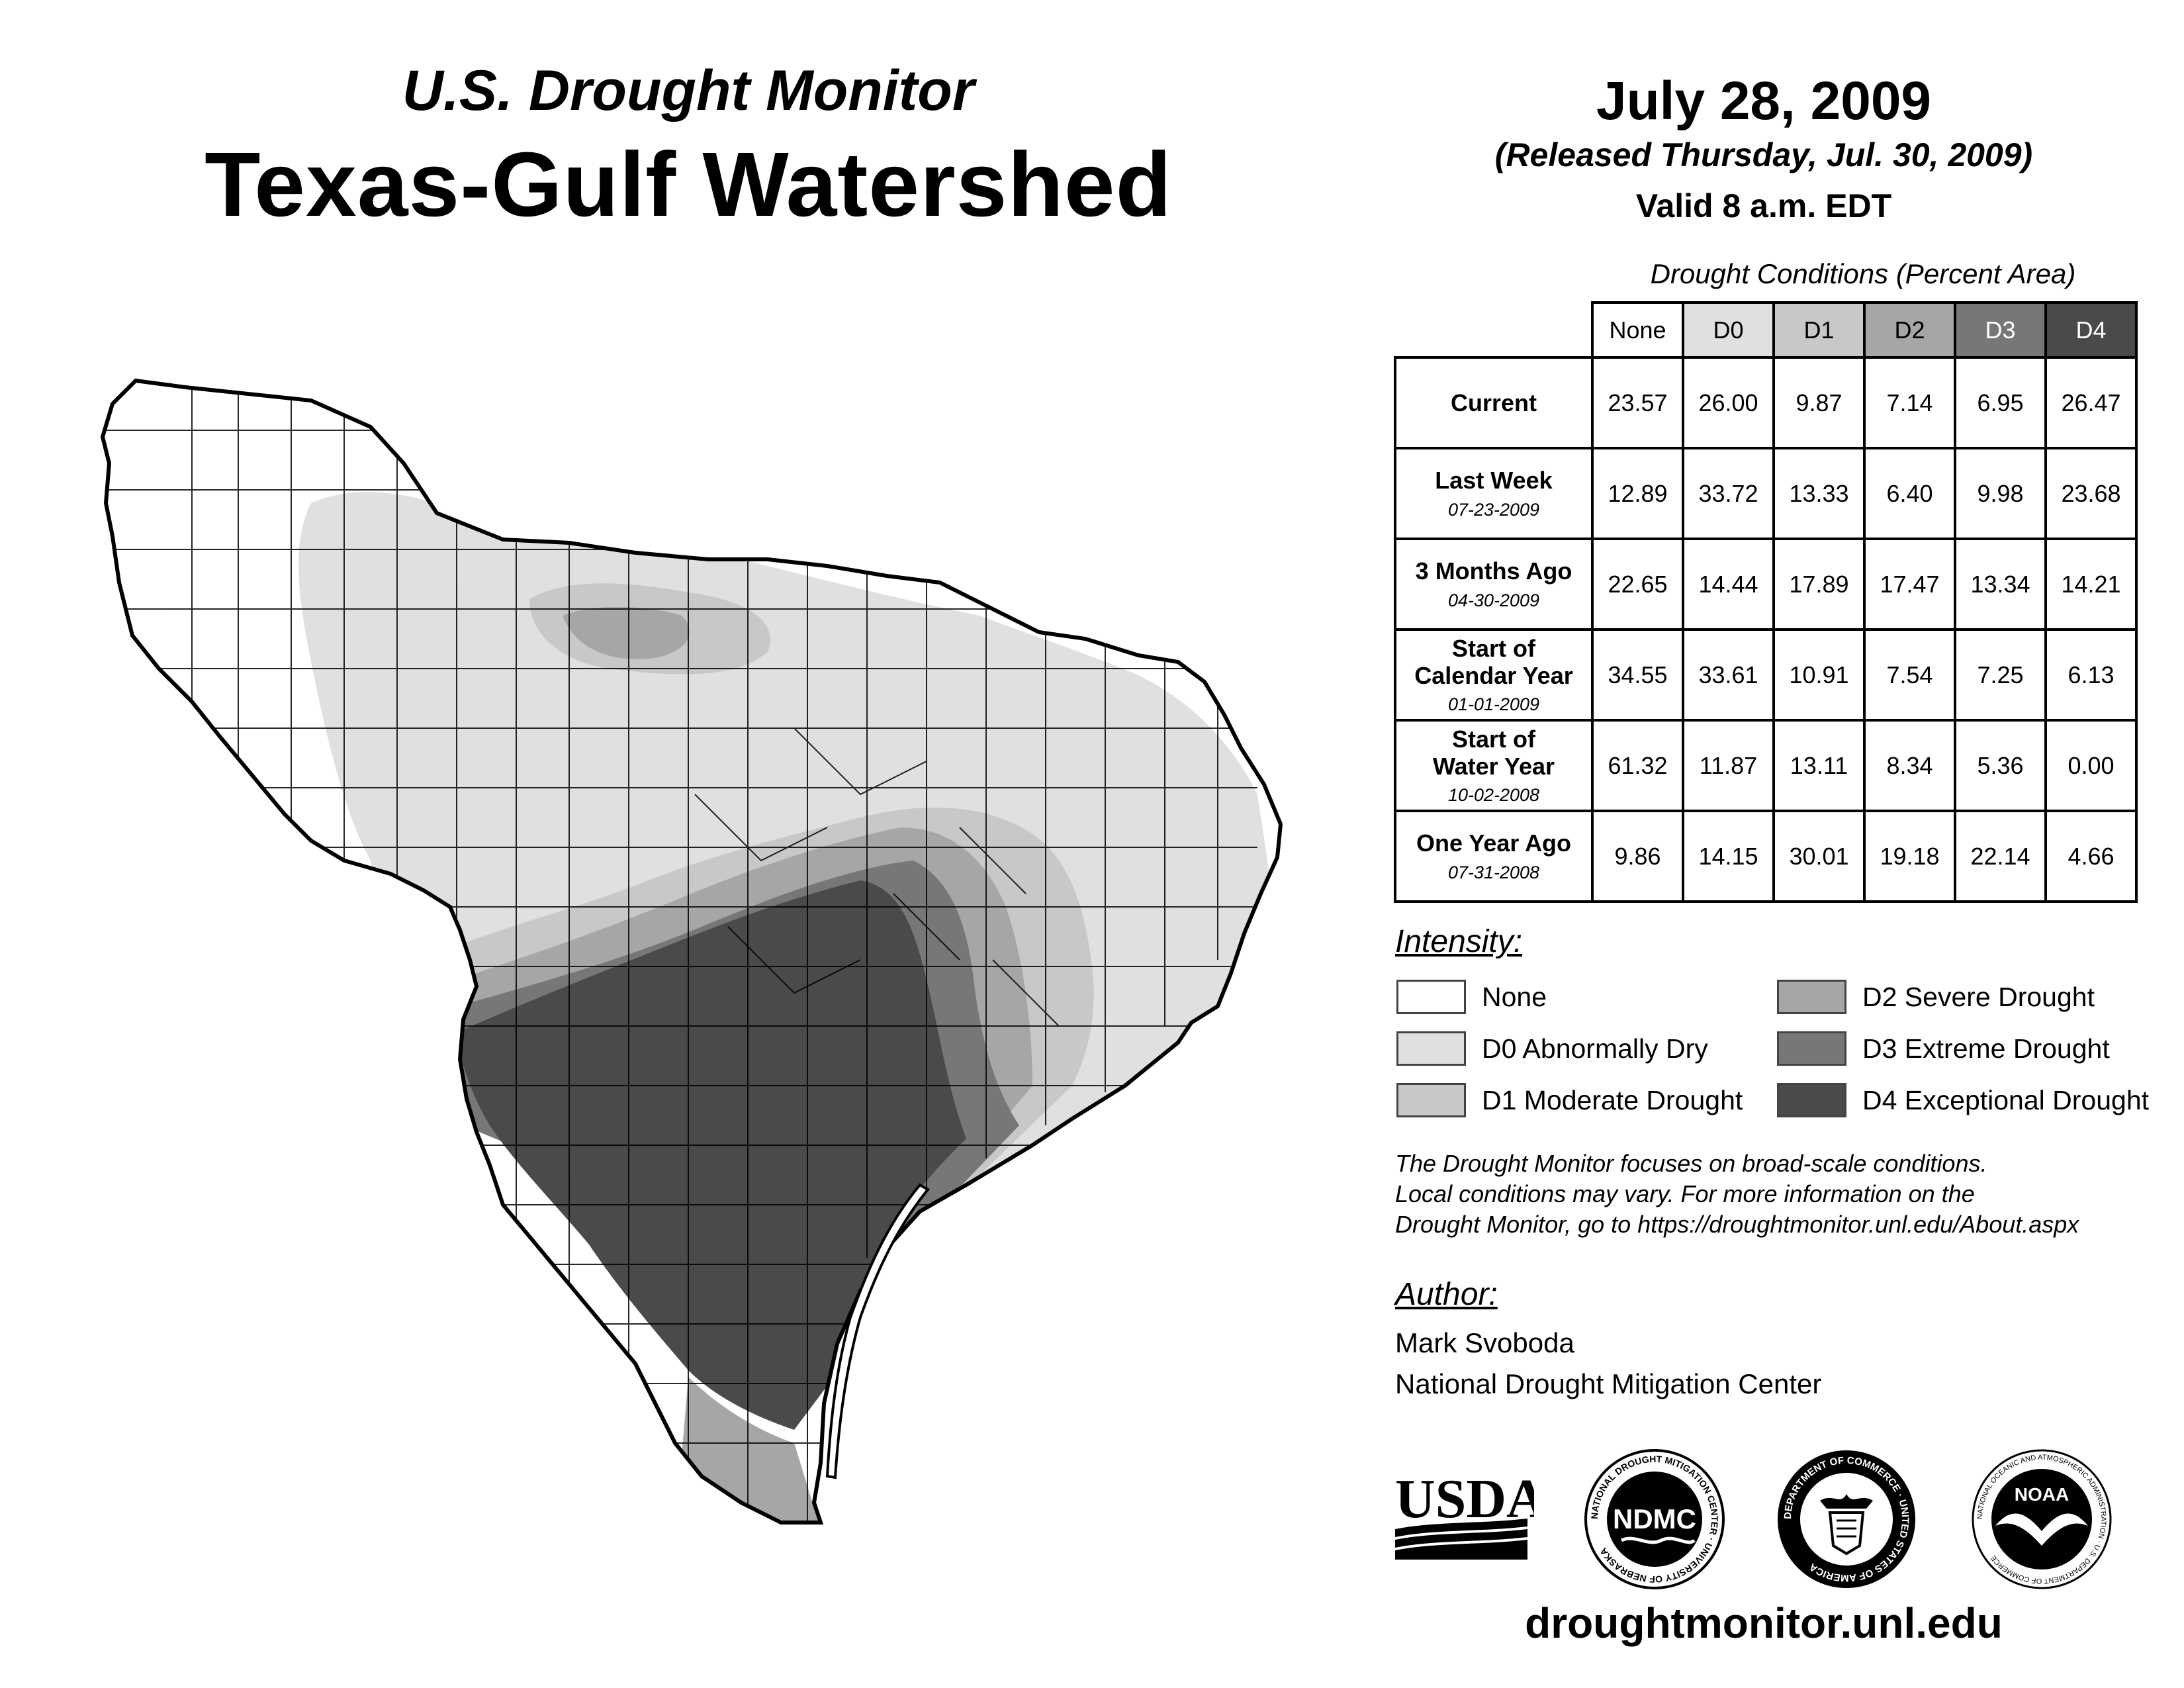 The width and height of the screenshot is (2184, 1688). What do you see at coordinates (1729, 856) in the screenshot?
I see `table-cell: 14.15` at bounding box center [1729, 856].